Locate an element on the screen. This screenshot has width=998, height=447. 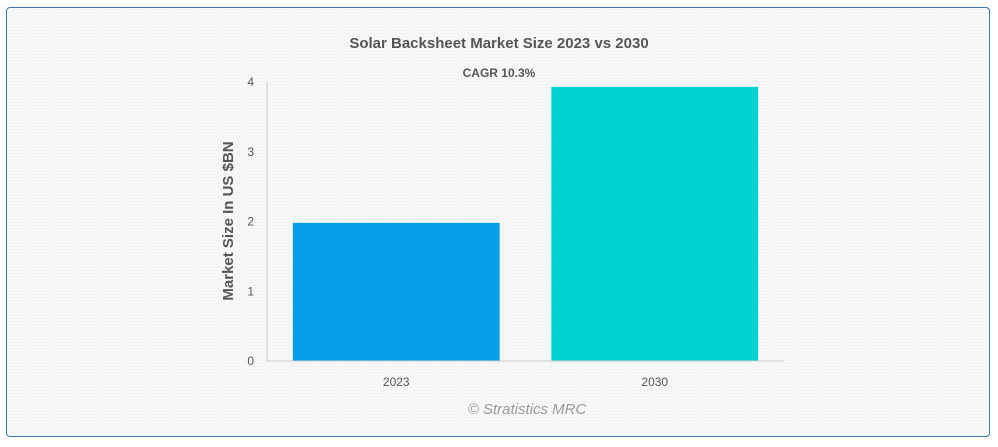
y-ticks: 0 1 2 3 4 is located at coordinates (250, 221).